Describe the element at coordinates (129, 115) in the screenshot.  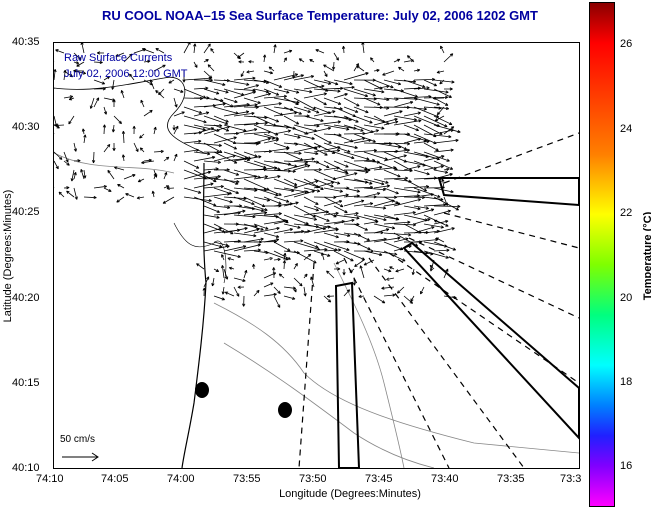
I see `inland-shore` at that location.